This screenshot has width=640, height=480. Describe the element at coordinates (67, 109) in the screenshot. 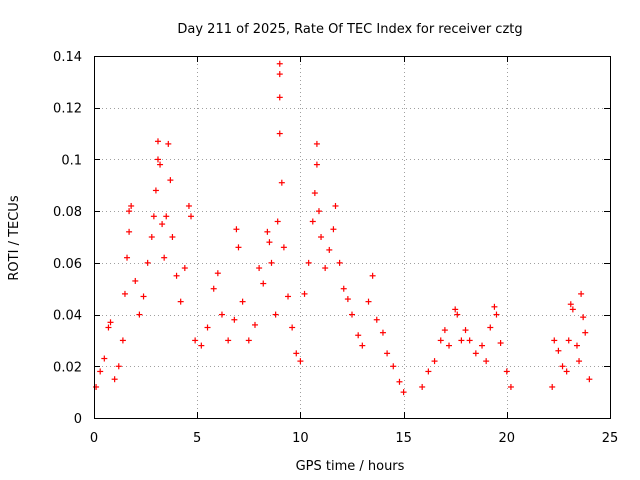

I see `y-tick-label: 0.12` at that location.